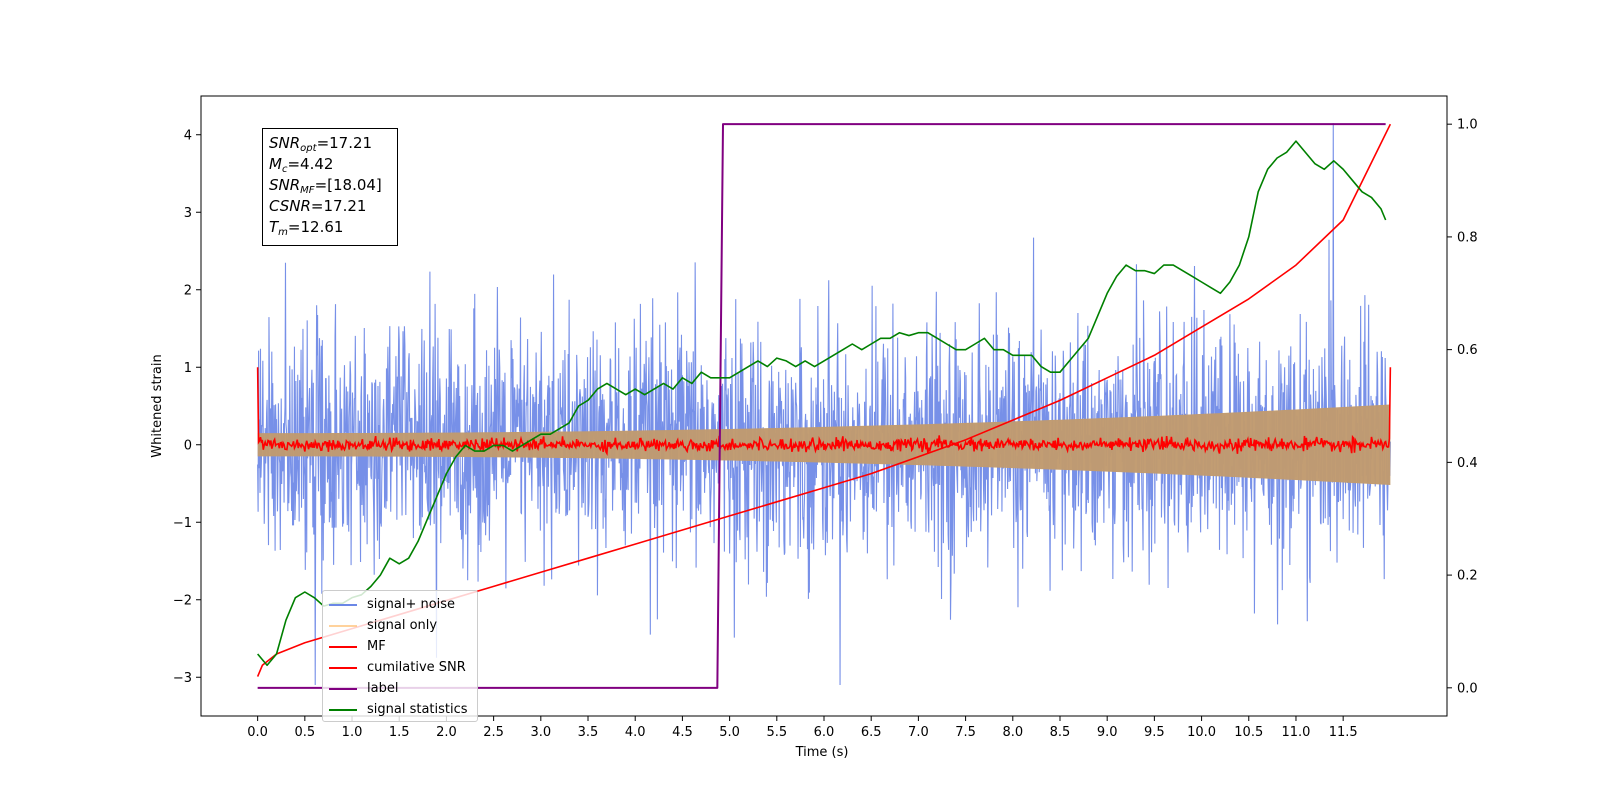 This screenshot has height=800, width=1600. I want to click on y-tick-label: 0, so click(188, 445).